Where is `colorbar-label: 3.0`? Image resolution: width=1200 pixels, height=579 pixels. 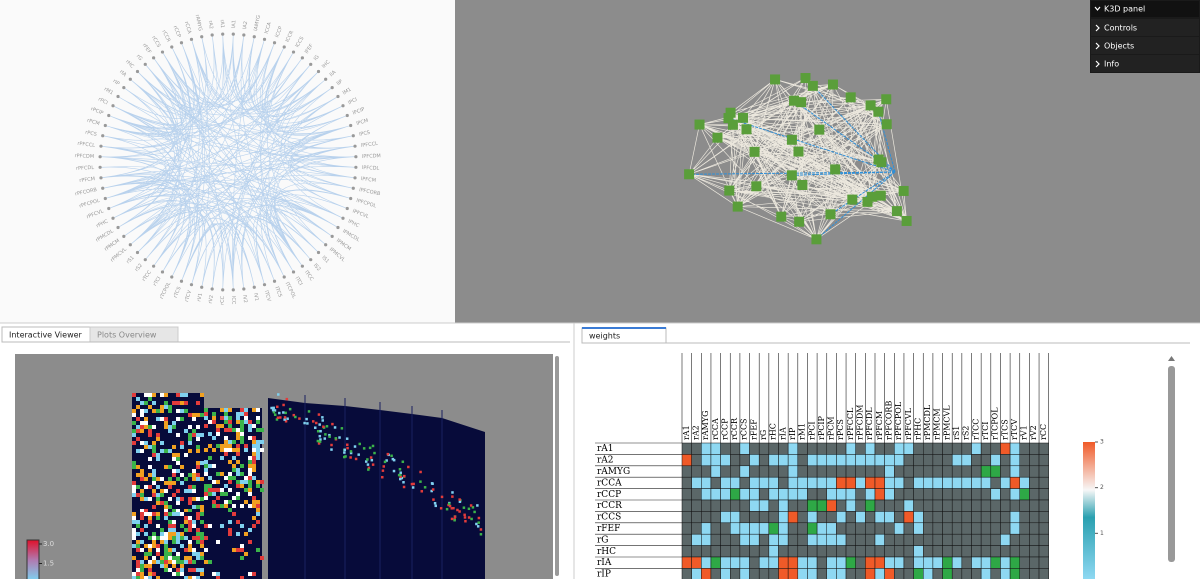
colorbar-label: 3.0 is located at coordinates (48, 544).